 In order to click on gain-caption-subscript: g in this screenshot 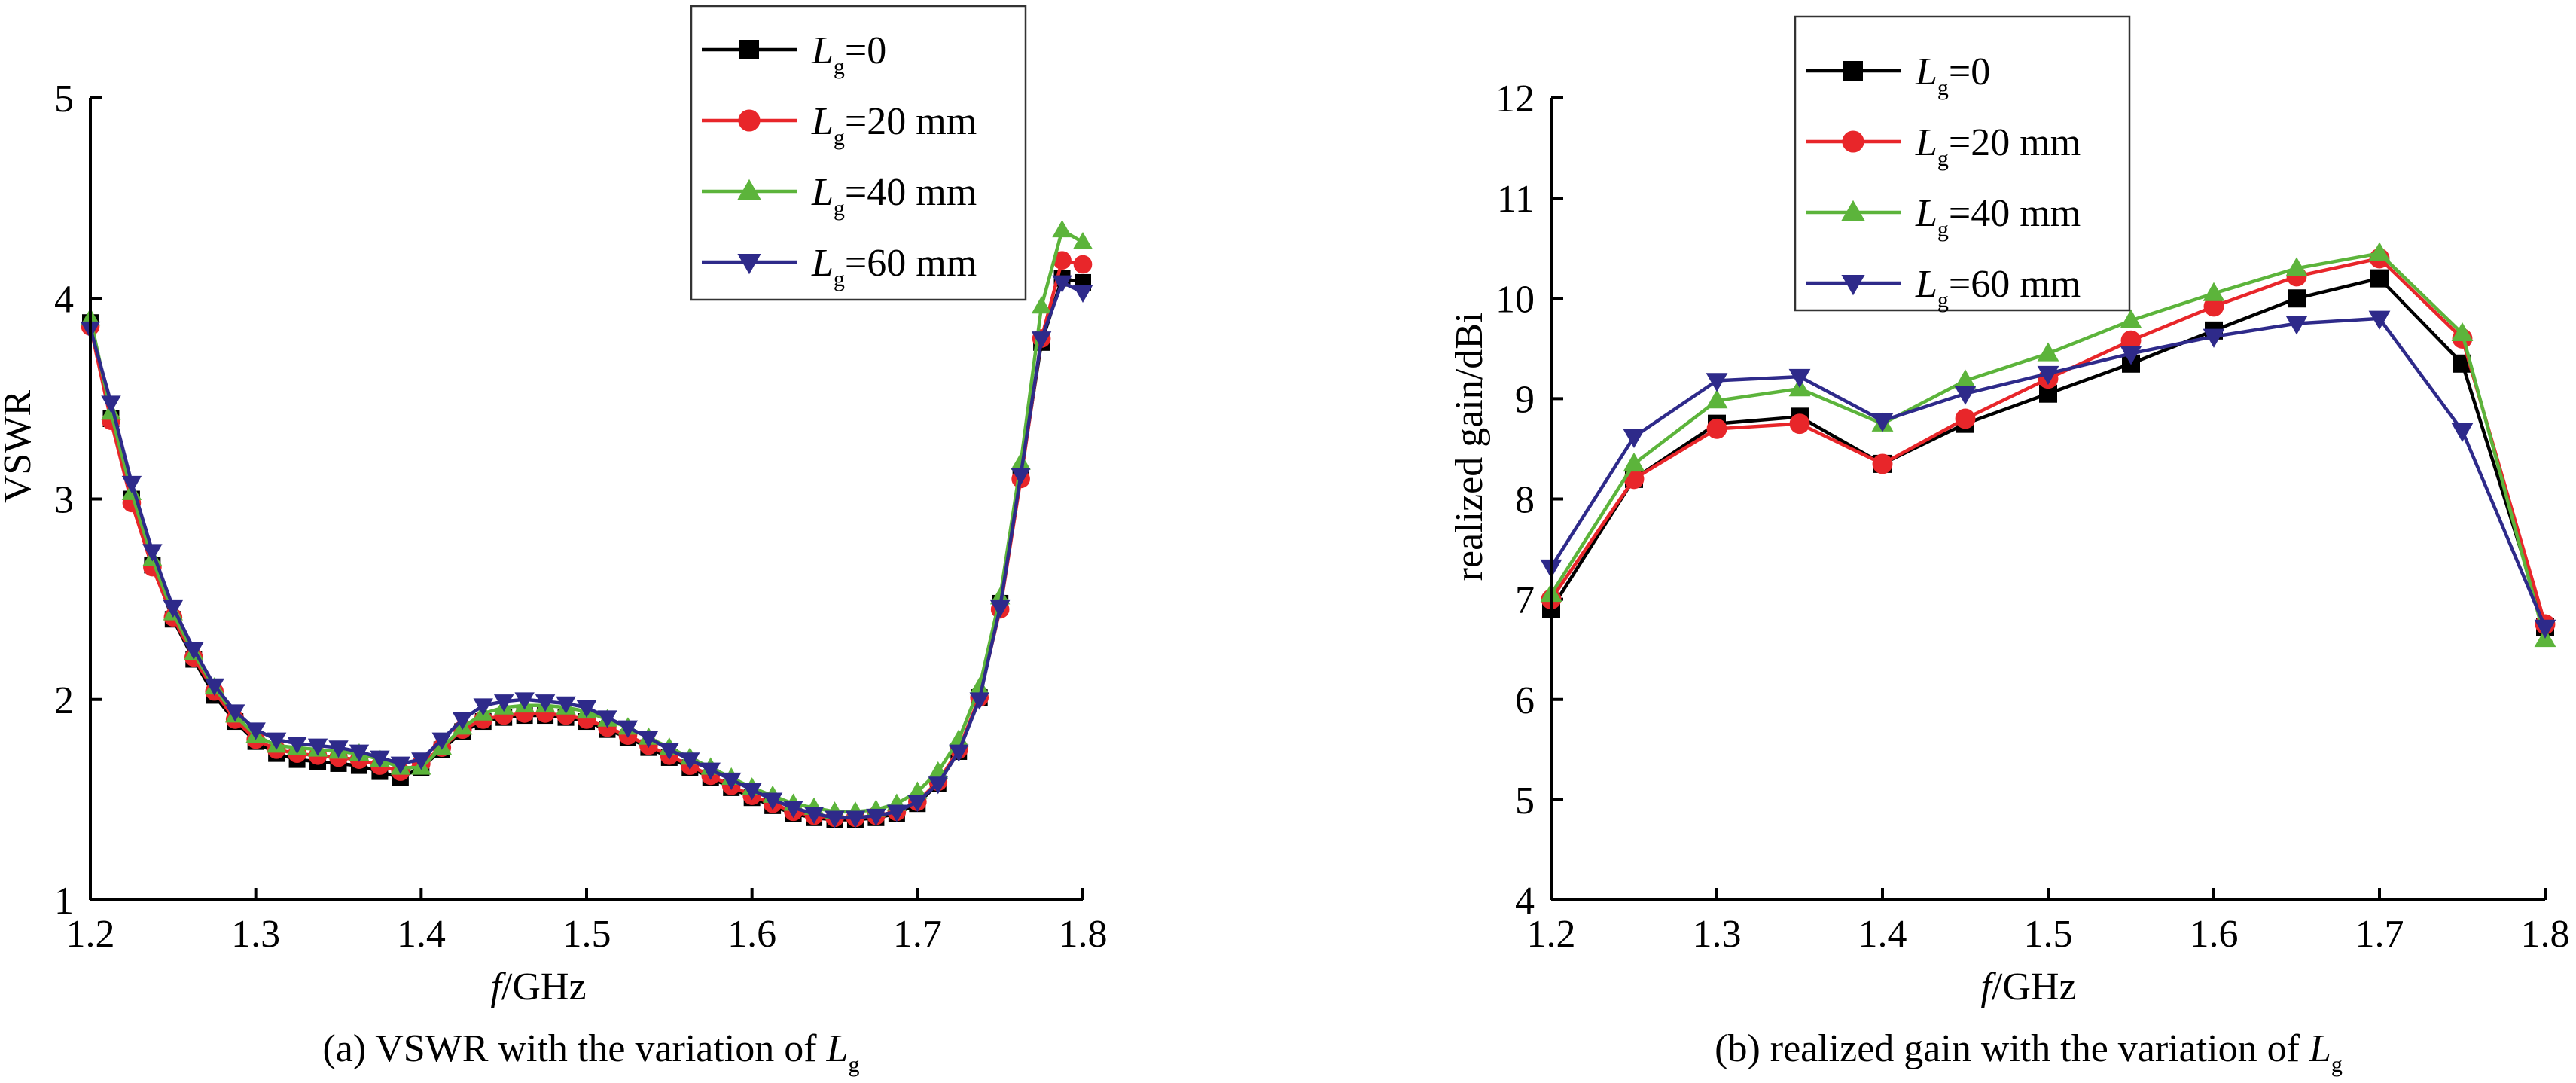, I will do `click(2337, 1064)`.